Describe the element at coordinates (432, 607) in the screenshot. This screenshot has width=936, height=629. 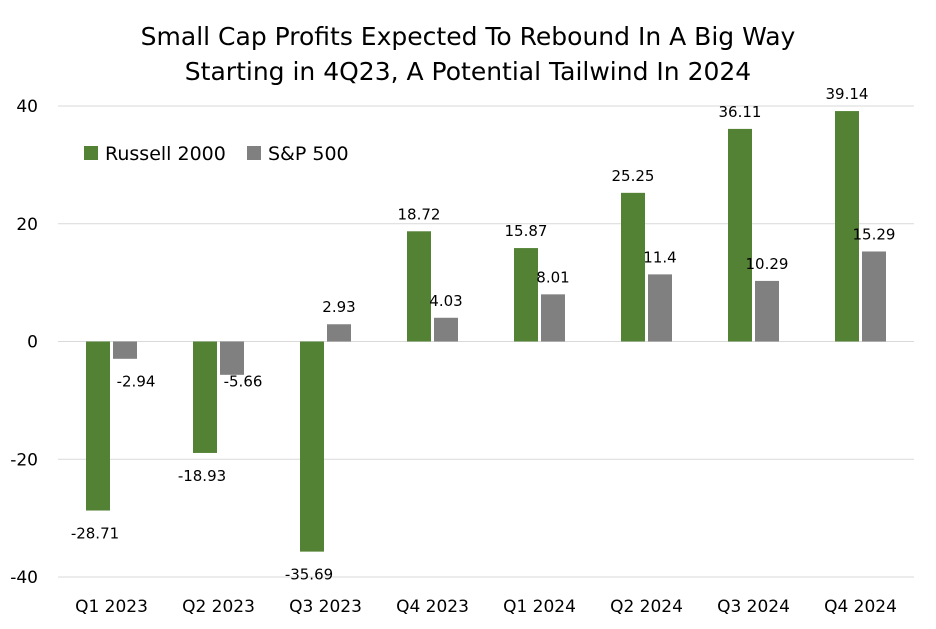
I see `x-tick-label: Q4 2023` at that location.